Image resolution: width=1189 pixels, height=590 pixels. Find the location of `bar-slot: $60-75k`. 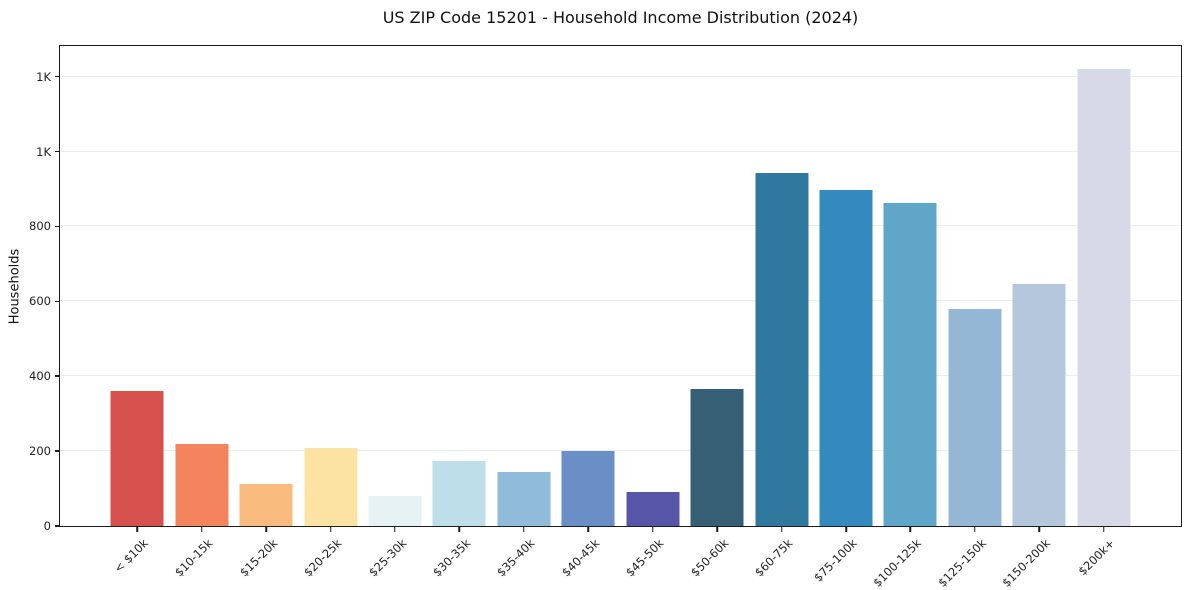

bar-slot: $60-75k is located at coordinates (781, 312).